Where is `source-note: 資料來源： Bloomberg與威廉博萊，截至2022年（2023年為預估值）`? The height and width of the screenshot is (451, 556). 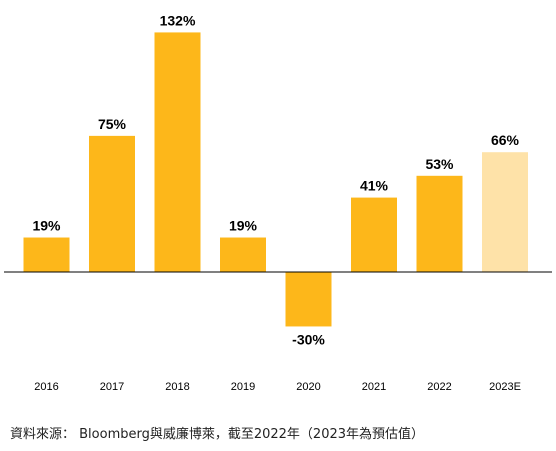
source-note: 資料來源： Bloomberg與威廉博萊，截至2022年（2023年為預估值） is located at coordinates (217, 434).